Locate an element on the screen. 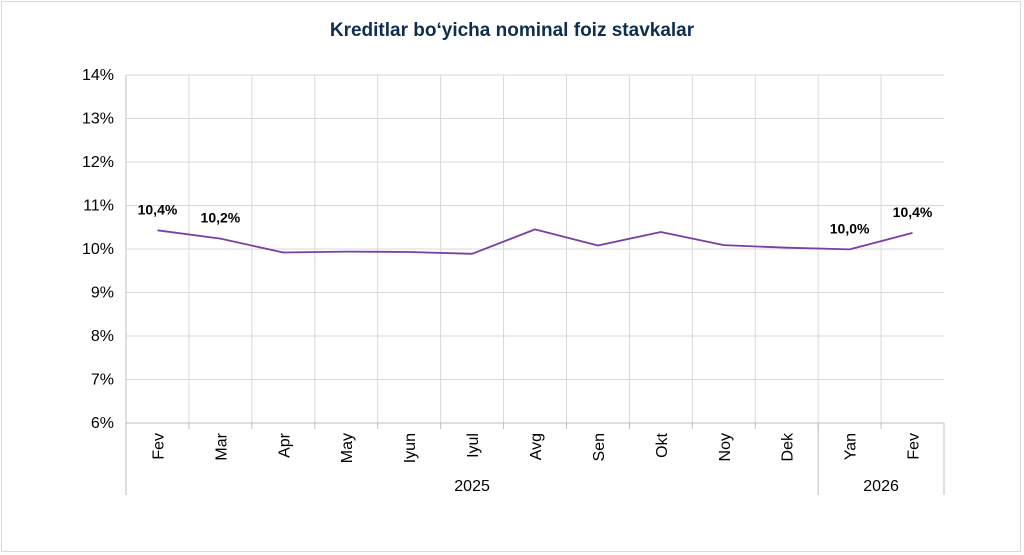  y-tick-label: 8% is located at coordinates (102, 336).